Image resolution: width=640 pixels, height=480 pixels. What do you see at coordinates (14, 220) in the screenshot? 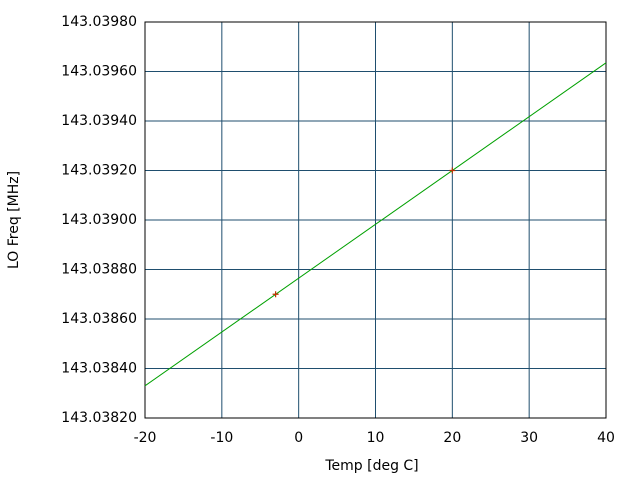
I see `y-axis-label: LO Freq [MHz]` at bounding box center [14, 220].